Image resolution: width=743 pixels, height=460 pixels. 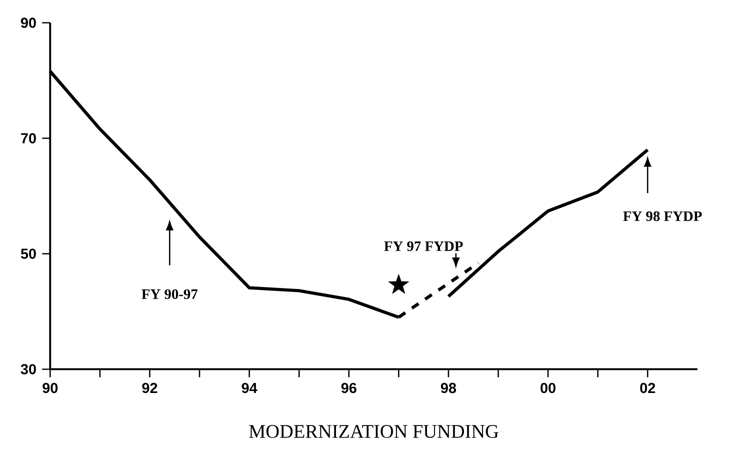 What do you see at coordinates (28, 253) in the screenshot?
I see `y-tick-label: 50` at bounding box center [28, 253].